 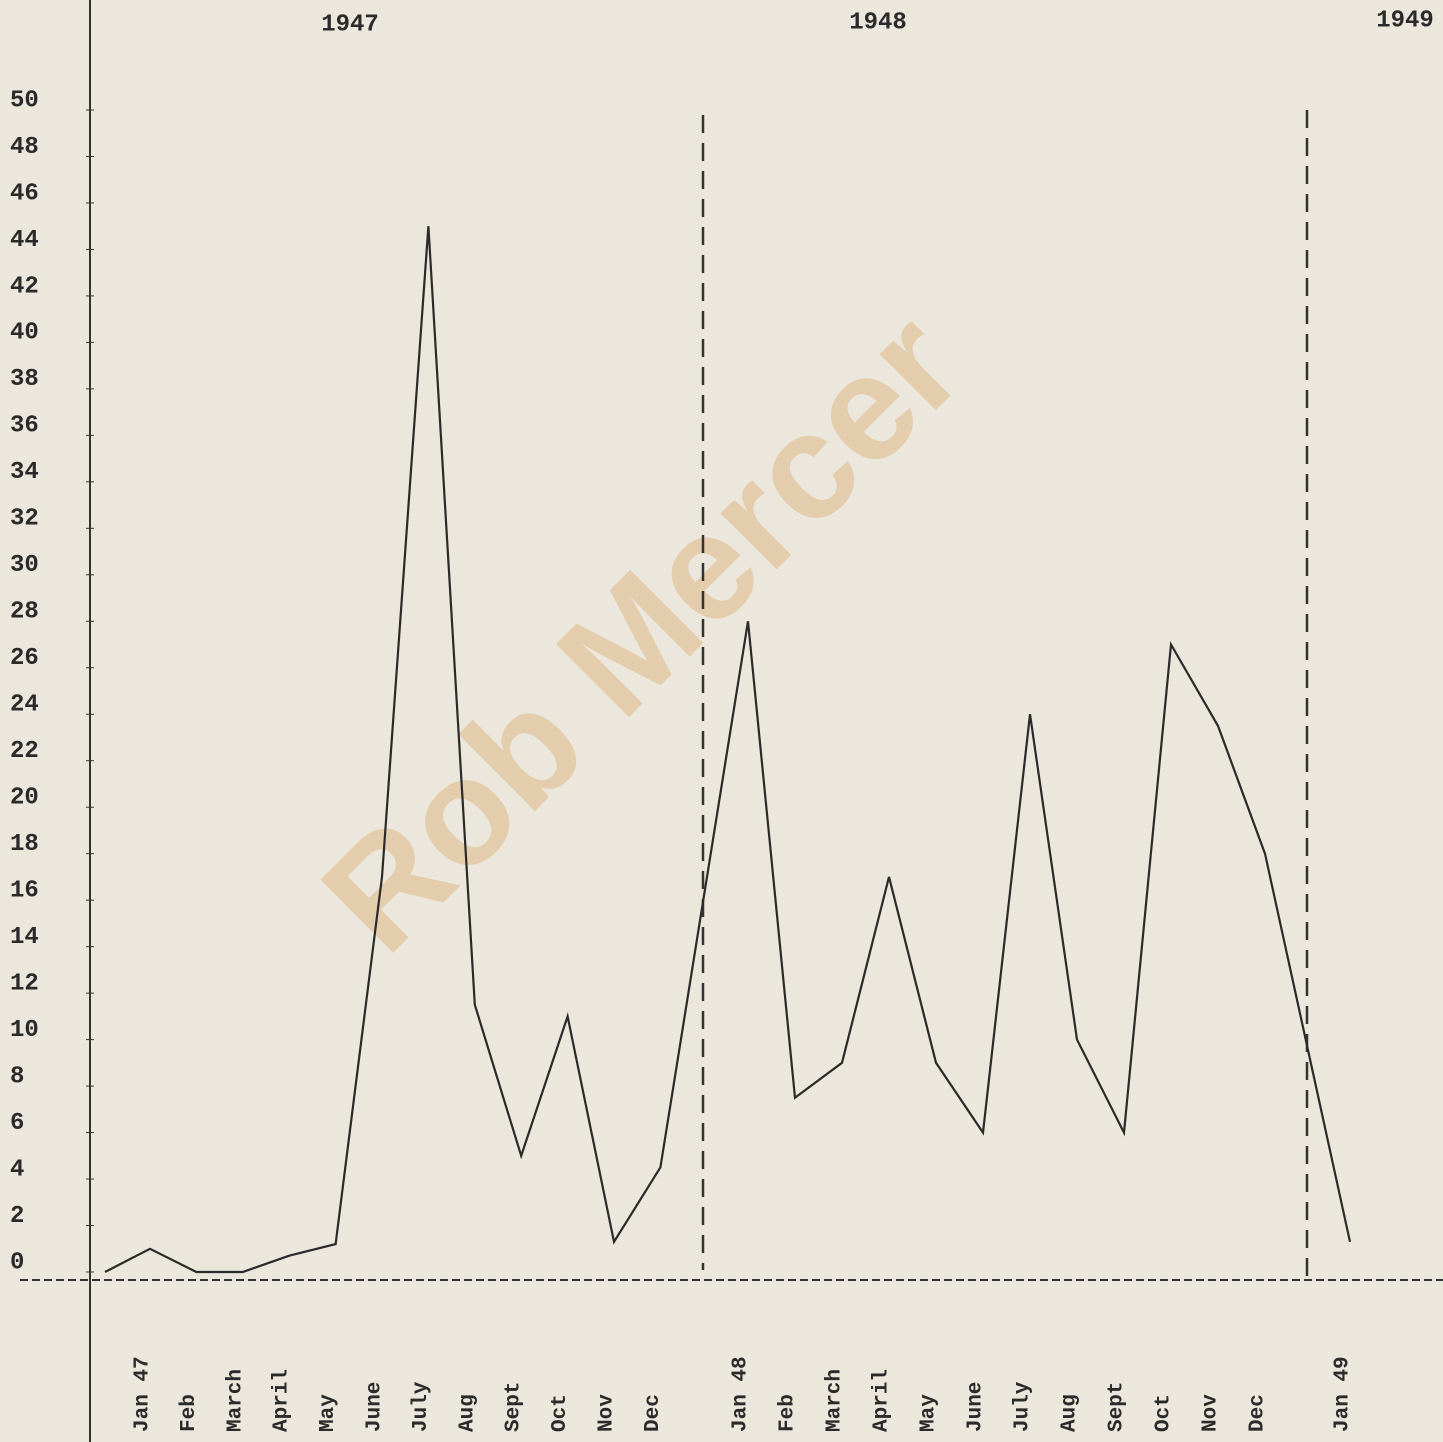 What do you see at coordinates (24, 100) in the screenshot?
I see `y-tick-label: 50` at bounding box center [24, 100].